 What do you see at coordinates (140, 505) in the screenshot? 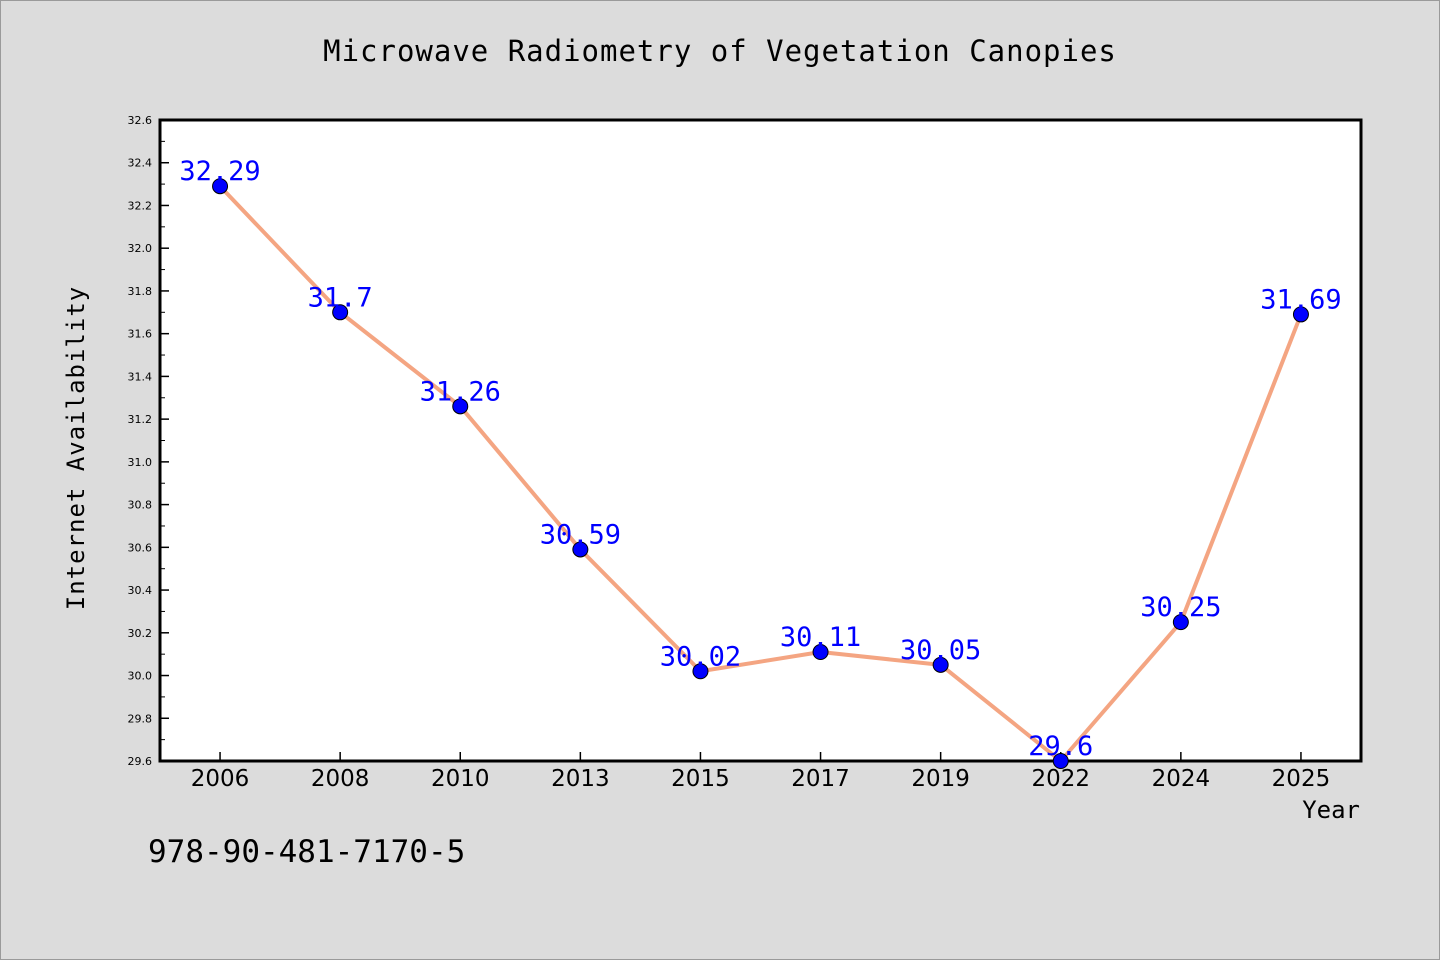
I see `y-tick-label: 30.8` at bounding box center [140, 505].